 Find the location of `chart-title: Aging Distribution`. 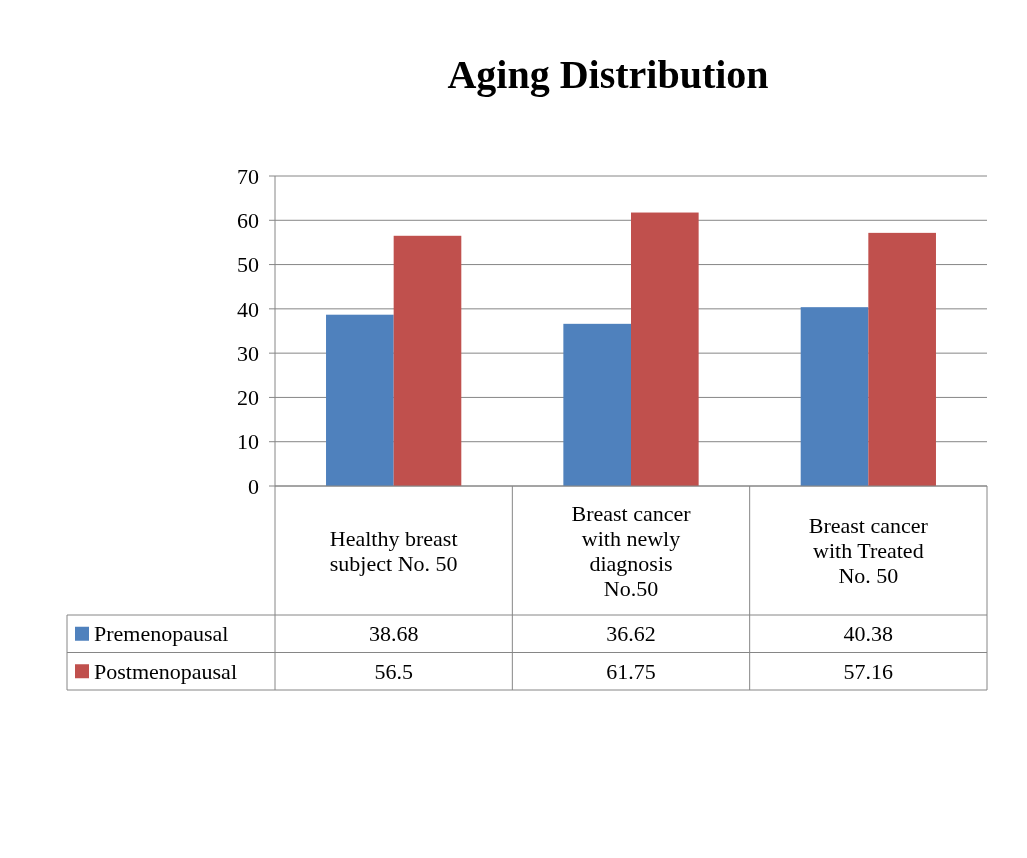

chart-title: Aging Distribution is located at coordinates (608, 74).